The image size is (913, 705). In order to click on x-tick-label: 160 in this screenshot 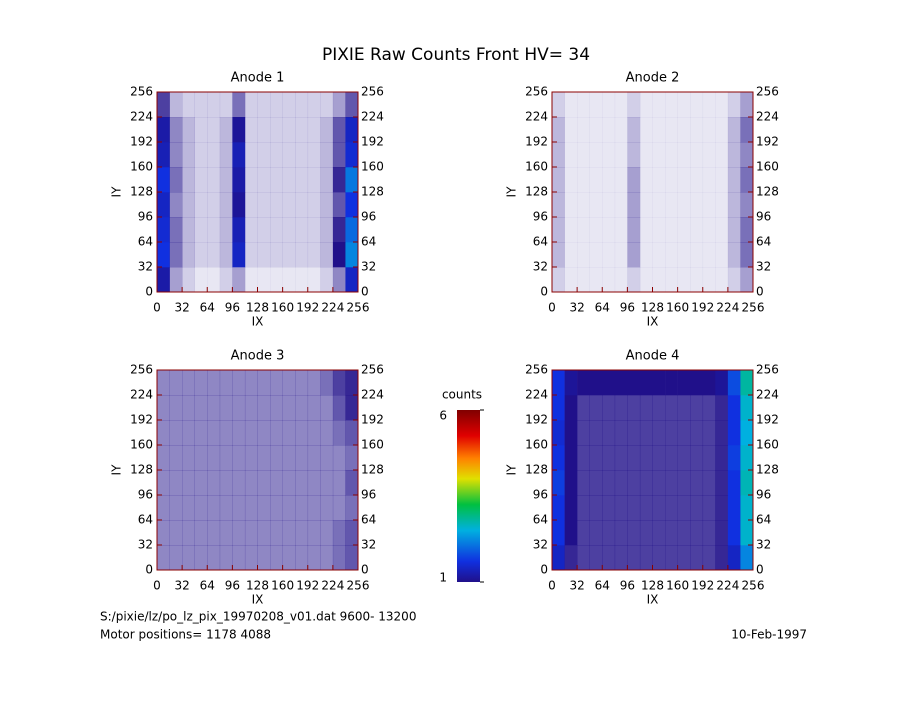, I will do `click(282, 586)`.